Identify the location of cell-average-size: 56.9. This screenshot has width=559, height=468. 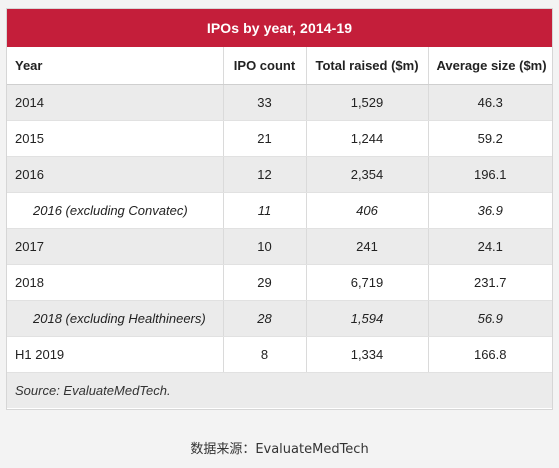
(490, 318).